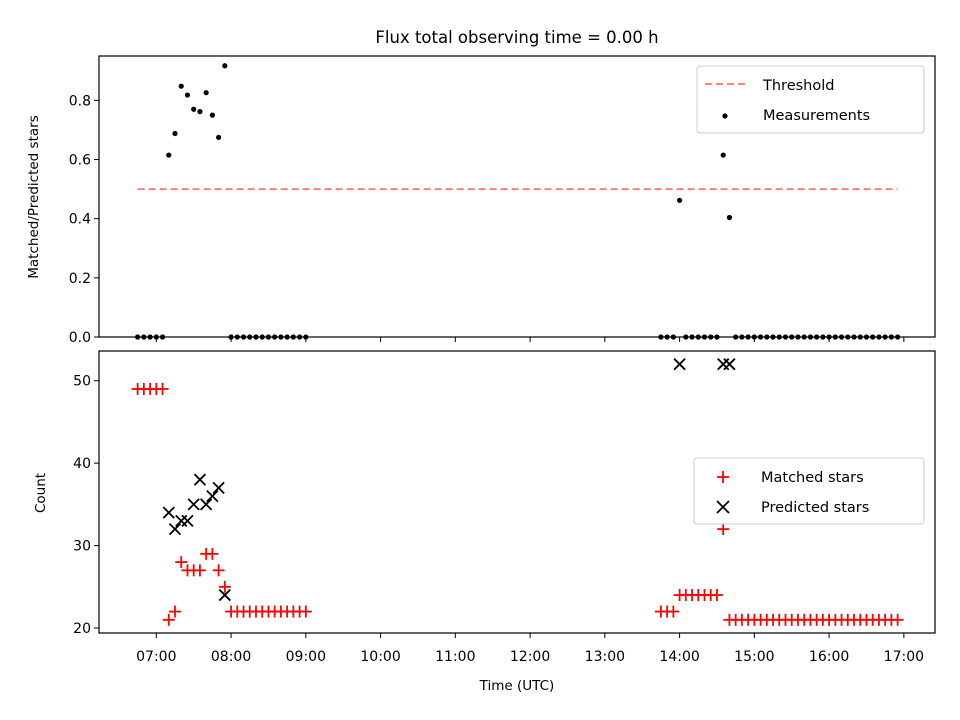 The width and height of the screenshot is (960, 720). Describe the element at coordinates (82, 547) in the screenshot. I see `y-tick-label: 30` at that location.